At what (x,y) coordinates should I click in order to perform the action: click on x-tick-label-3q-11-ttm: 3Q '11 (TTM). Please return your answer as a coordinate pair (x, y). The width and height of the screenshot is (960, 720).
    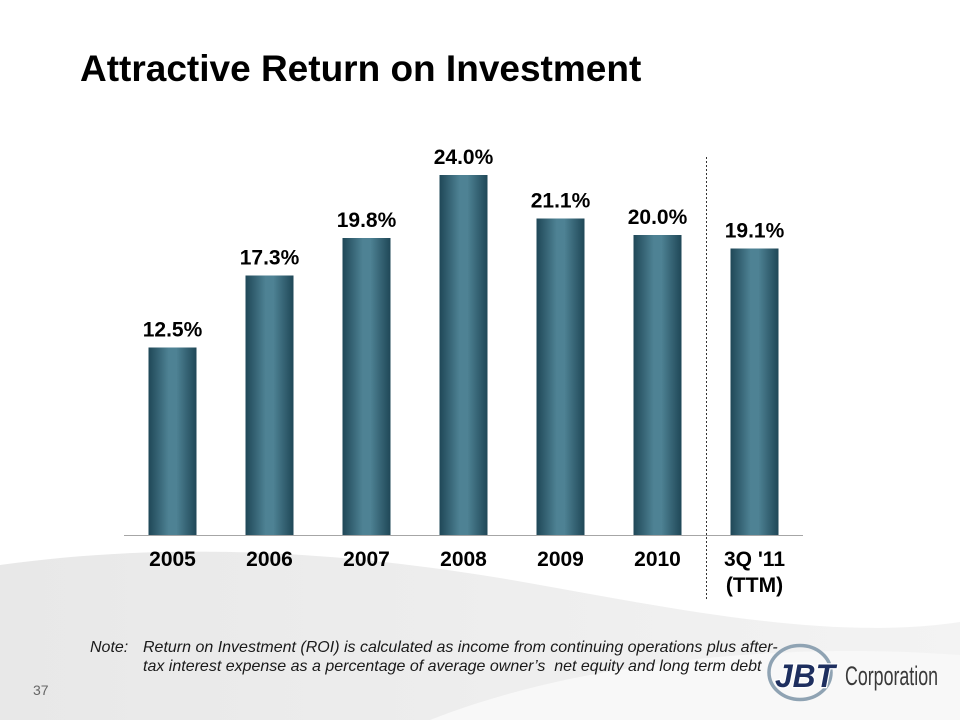
    Looking at the image, I should click on (754, 572).